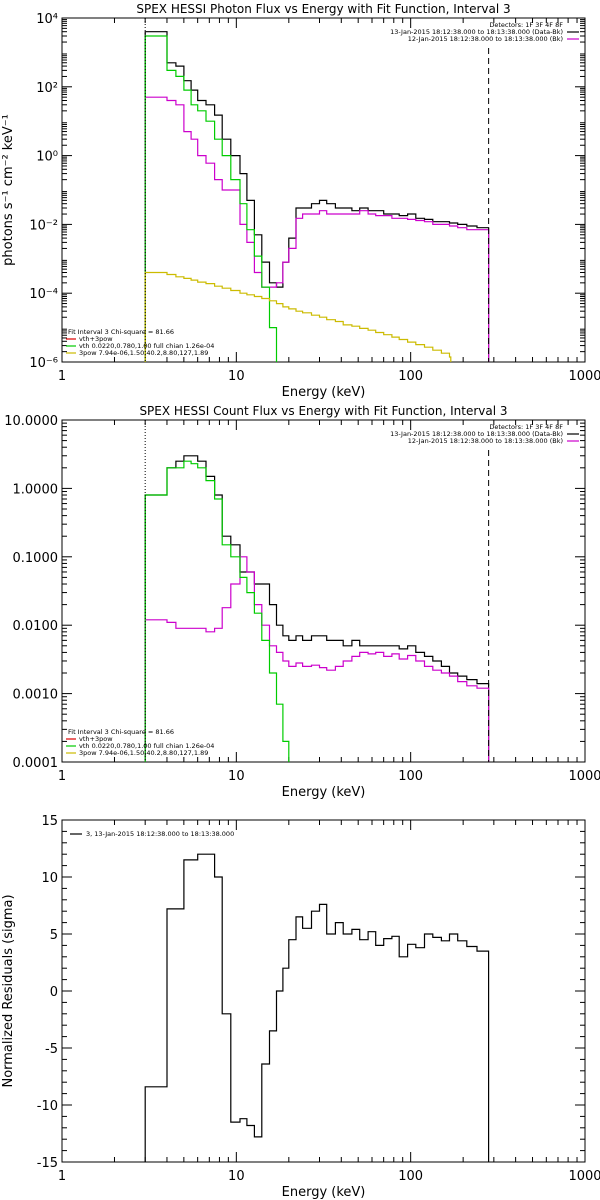 Image resolution: width=600 pixels, height=1200 pixels. Describe the element at coordinates (43, 294) in the screenshot. I see `y-tick-label: 10⁻⁴` at that location.